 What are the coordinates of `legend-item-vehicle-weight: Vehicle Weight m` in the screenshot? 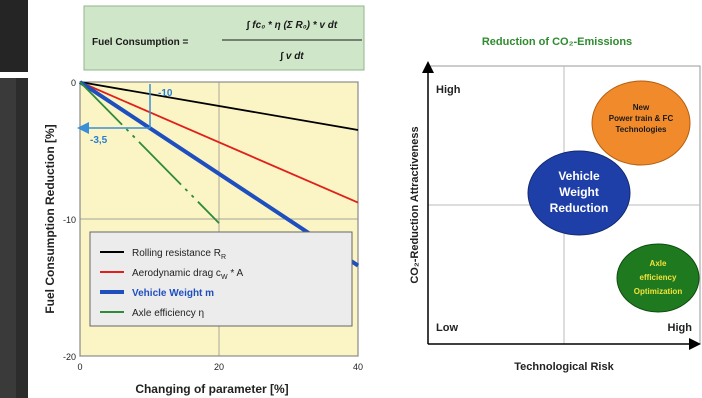 It's located at (157, 293).